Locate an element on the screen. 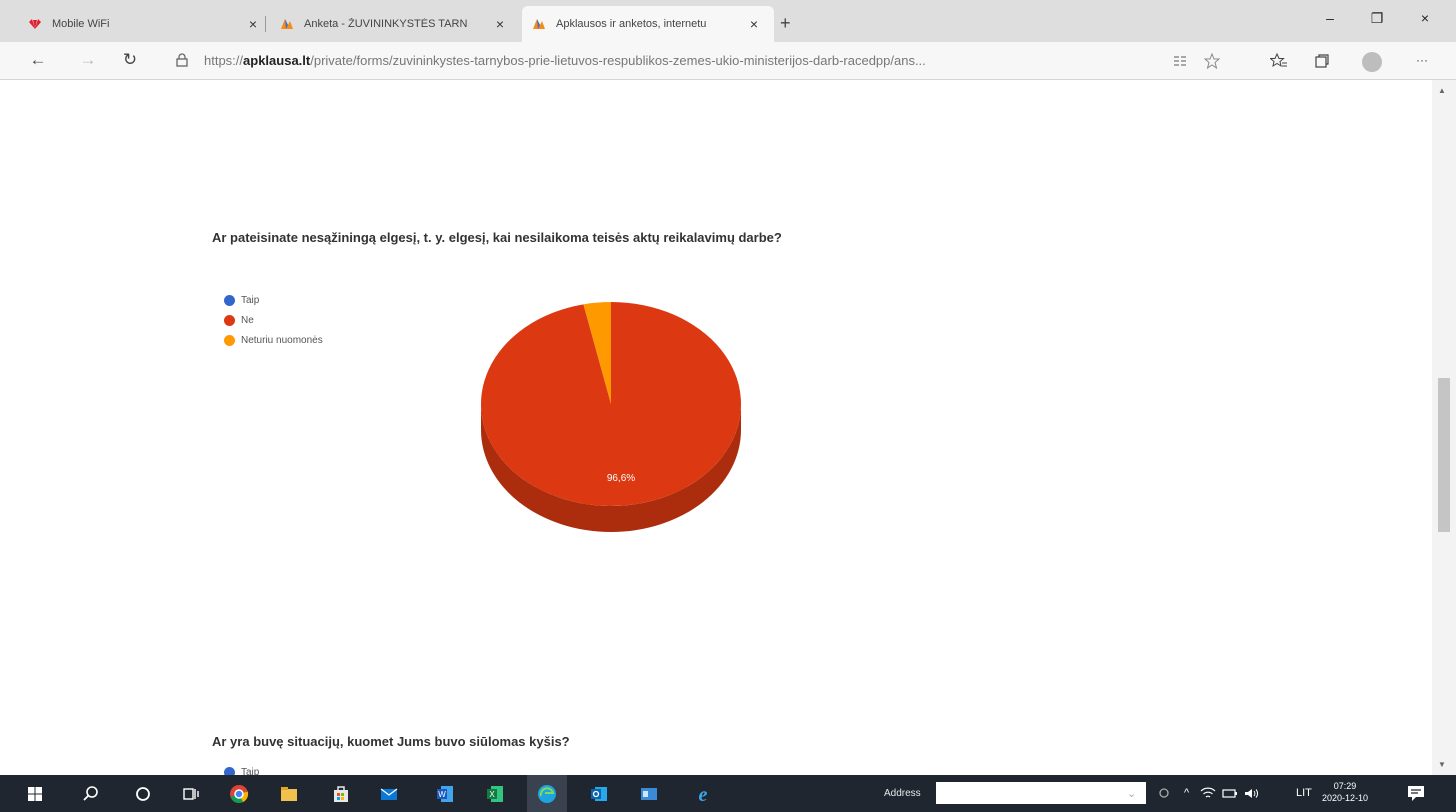 The width and height of the screenshot is (1456, 812). clock-date: 2020-12-10 is located at coordinates (1345, 798).